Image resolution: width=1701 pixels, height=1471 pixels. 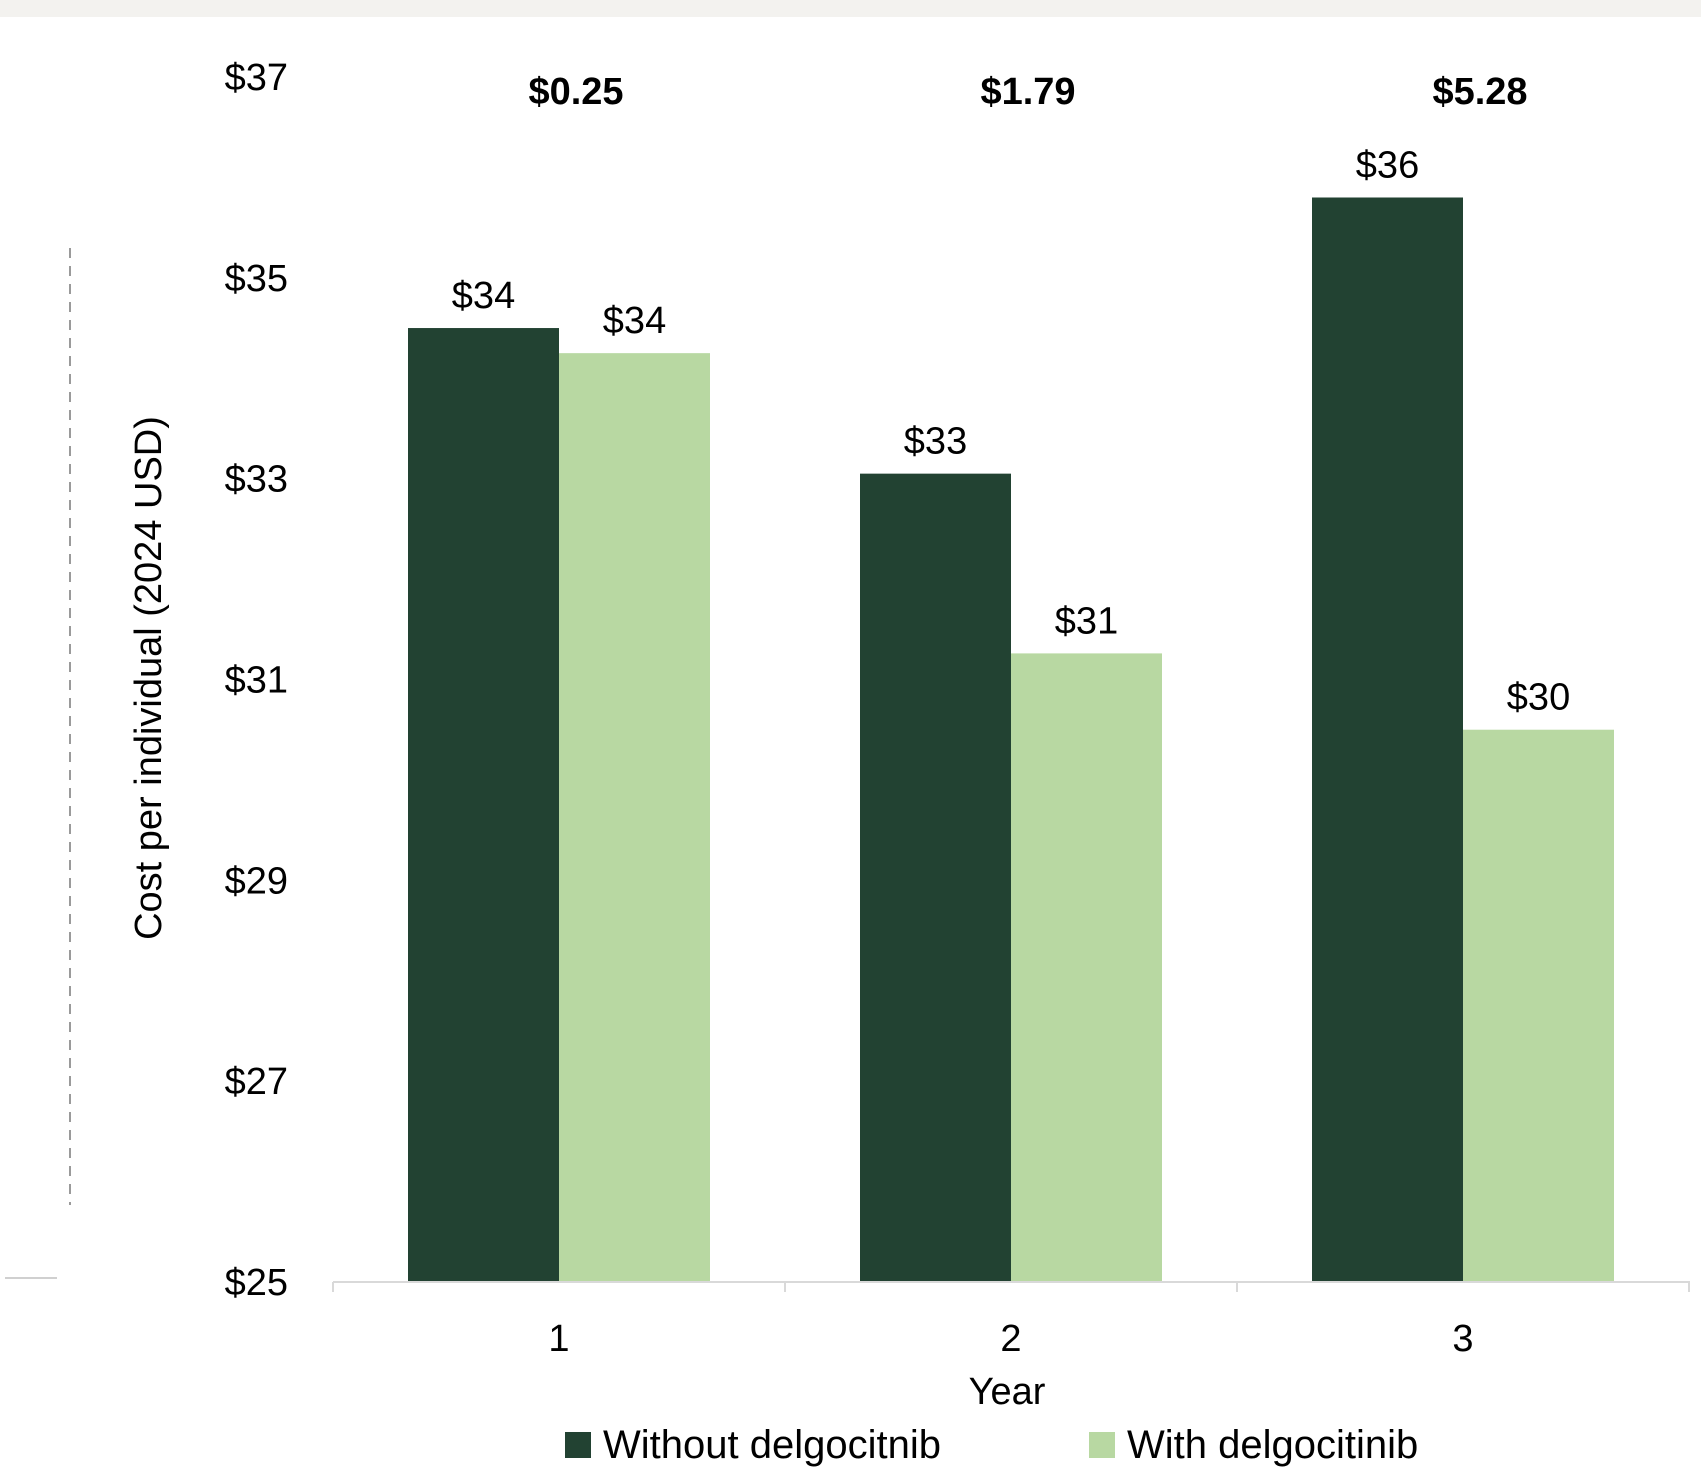 What do you see at coordinates (1010, 1339) in the screenshot?
I see `x-tick-label: 2` at bounding box center [1010, 1339].